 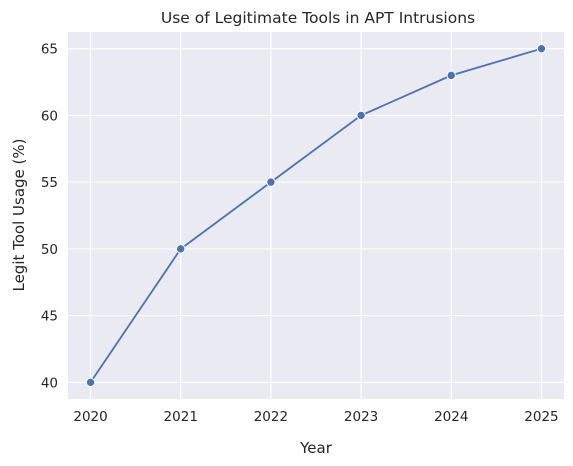 What do you see at coordinates (49, 183) in the screenshot?
I see `y-tick-label: 55` at bounding box center [49, 183].